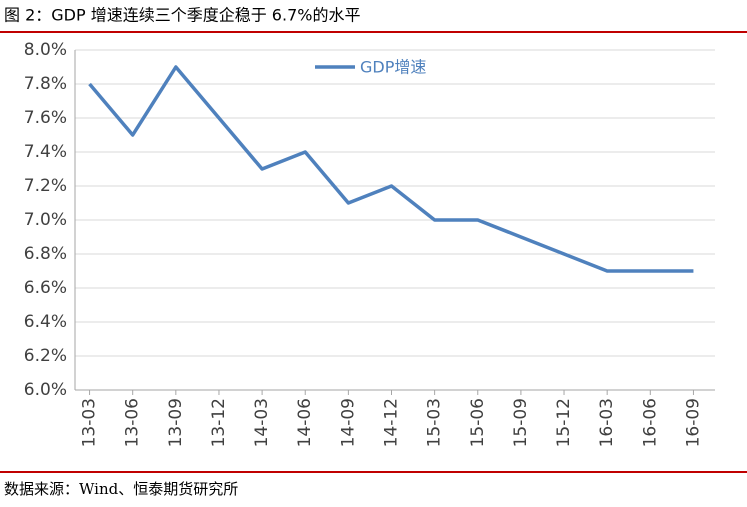 The height and width of the screenshot is (507, 747). What do you see at coordinates (435, 422) in the screenshot?
I see `x-tick-label: 15-03` at bounding box center [435, 422].